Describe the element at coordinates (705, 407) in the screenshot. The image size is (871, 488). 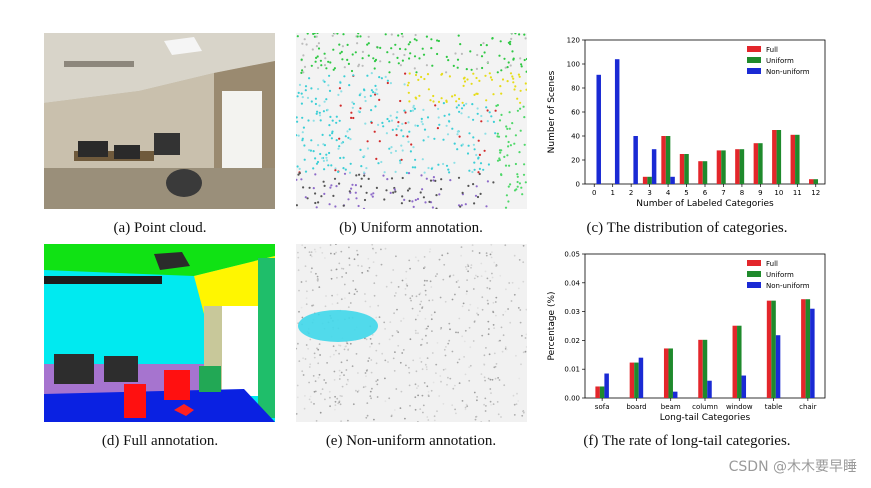
I see `x-tick-label: column` at that location.